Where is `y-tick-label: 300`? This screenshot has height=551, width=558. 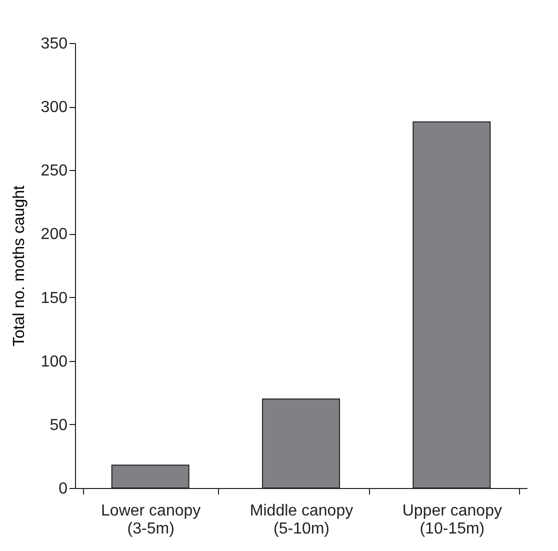
y-tick-label: 300 is located at coordinates (54, 107).